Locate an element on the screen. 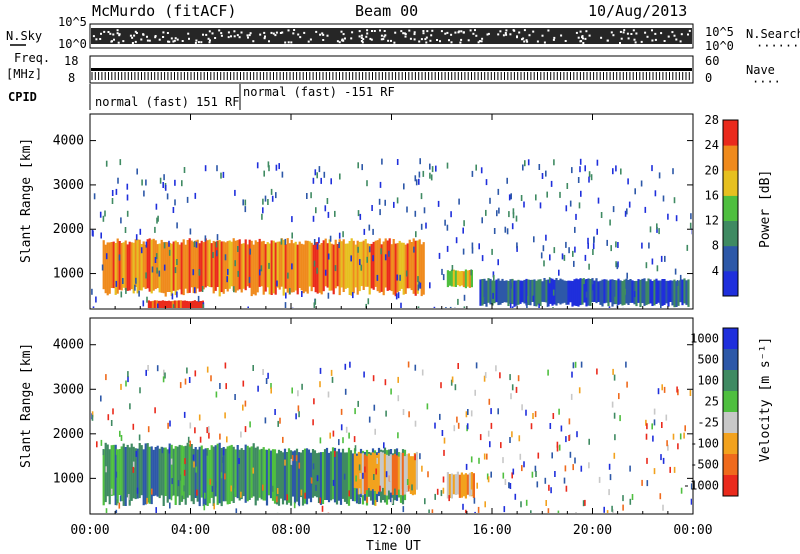  scatter-region is located at coordinates (263, 267).